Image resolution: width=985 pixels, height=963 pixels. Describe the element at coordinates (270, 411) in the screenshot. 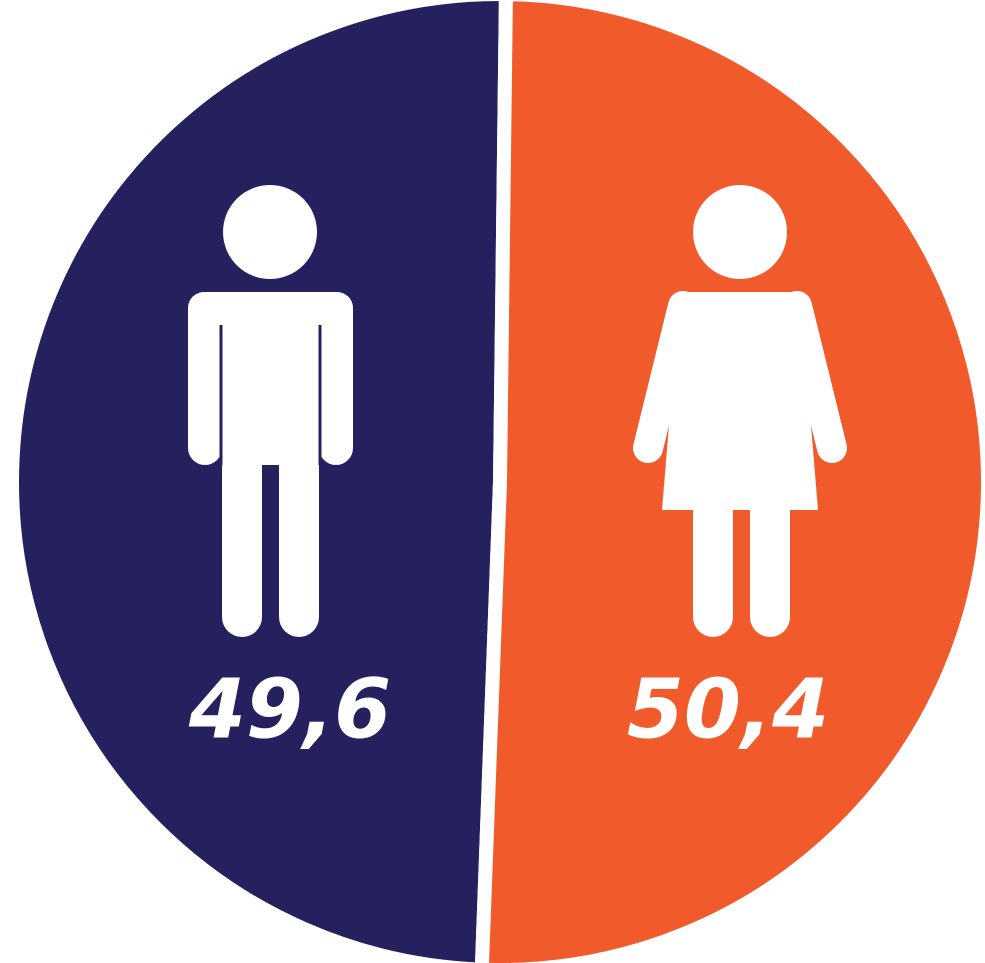

I see `male-icon` at that location.